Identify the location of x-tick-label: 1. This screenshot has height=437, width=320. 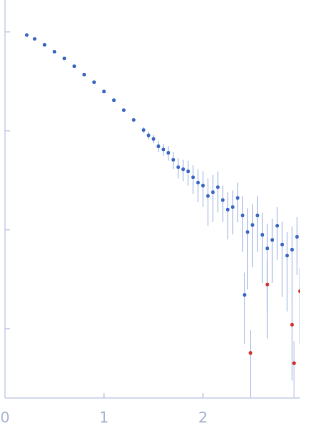
(104, 418).